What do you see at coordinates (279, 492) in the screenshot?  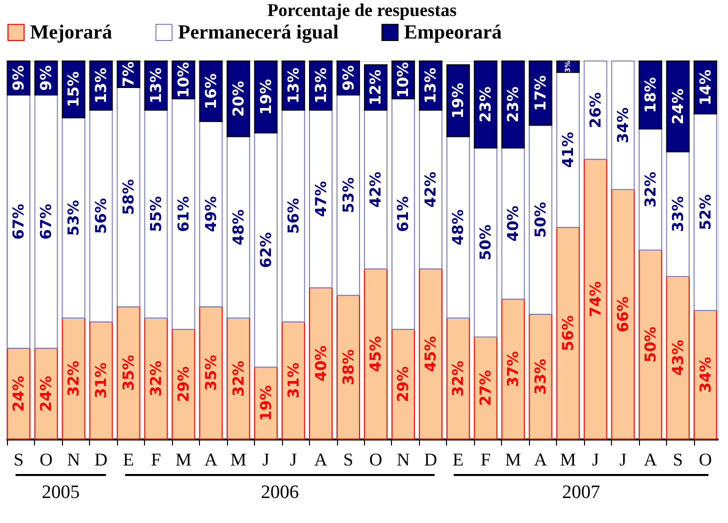 I see `text: 2006` at bounding box center [279, 492].